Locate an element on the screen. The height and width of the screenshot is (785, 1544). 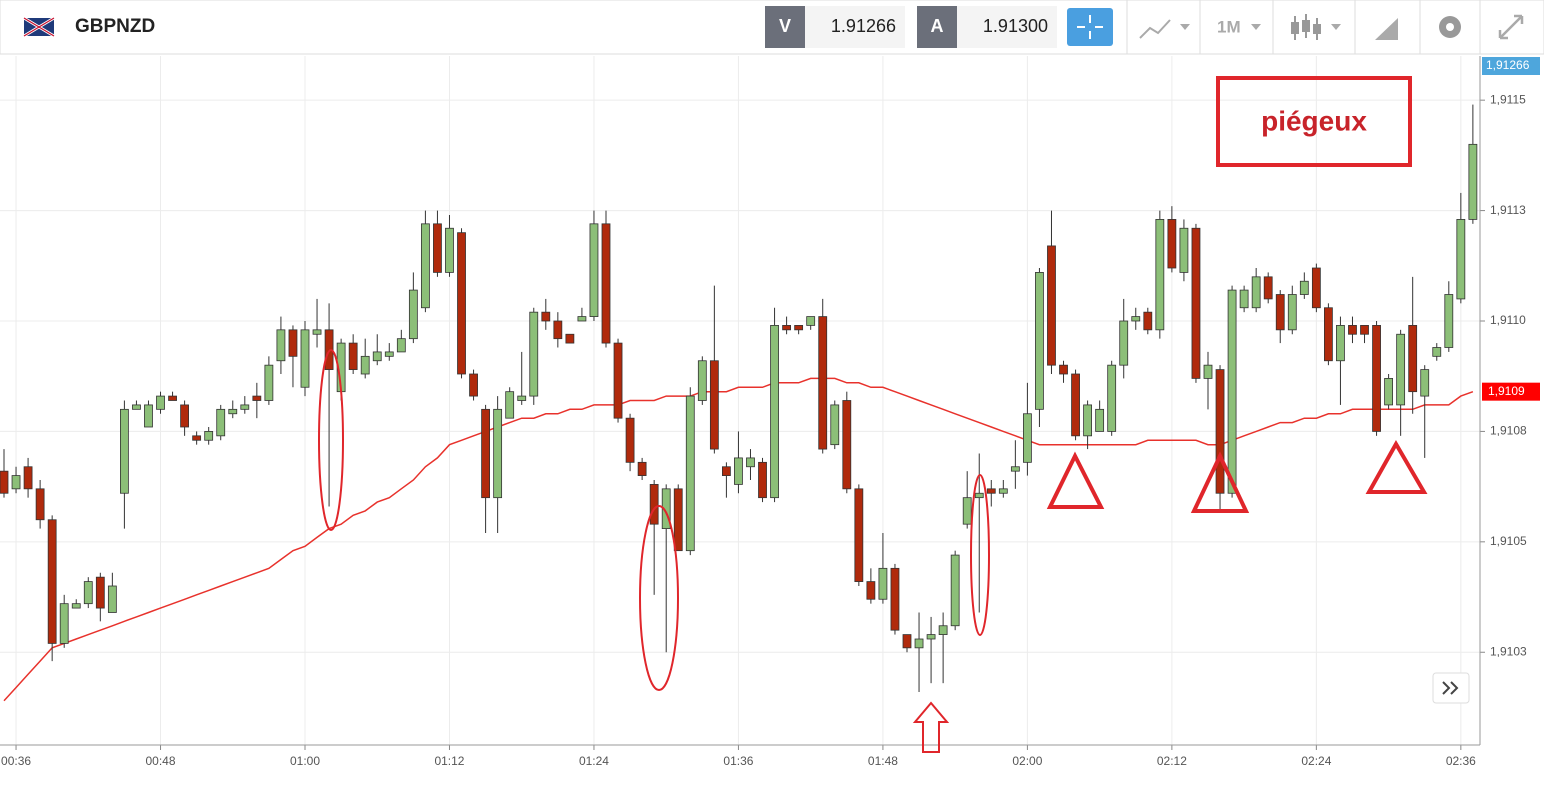
candles-icon-body is located at coordinates (1306, 26).